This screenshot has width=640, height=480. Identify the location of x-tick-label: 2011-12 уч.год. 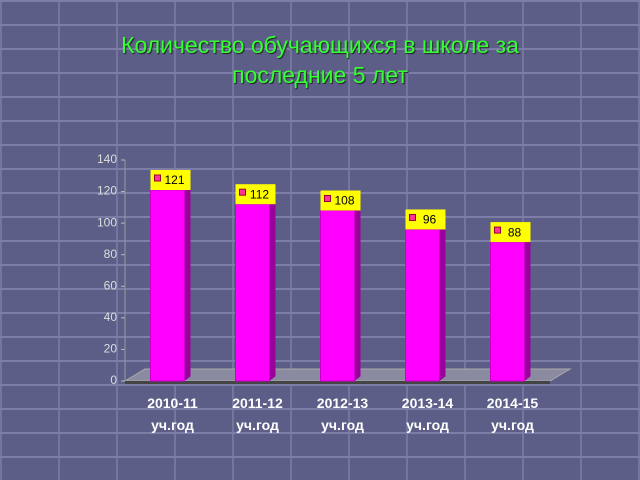
(257, 414).